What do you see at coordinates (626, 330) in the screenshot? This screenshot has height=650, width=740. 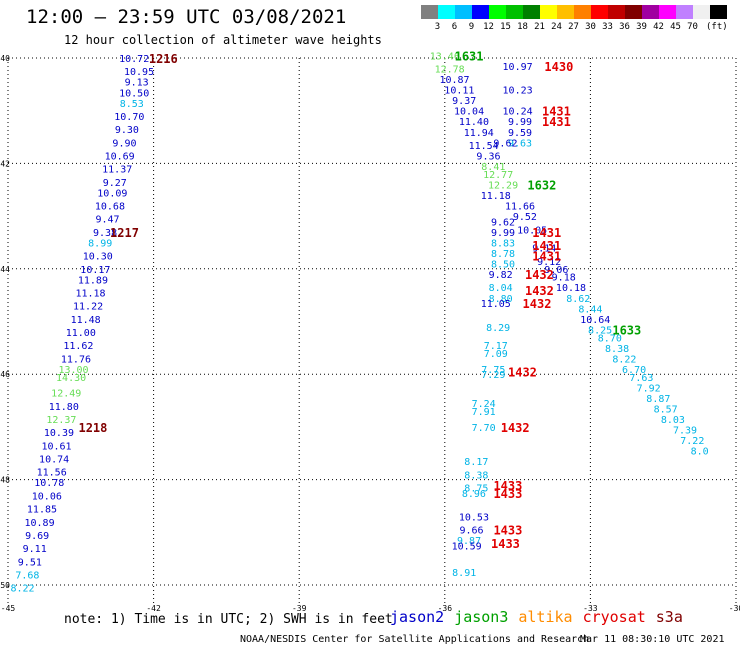 I see `pass-time-label: 1633` at bounding box center [626, 330].